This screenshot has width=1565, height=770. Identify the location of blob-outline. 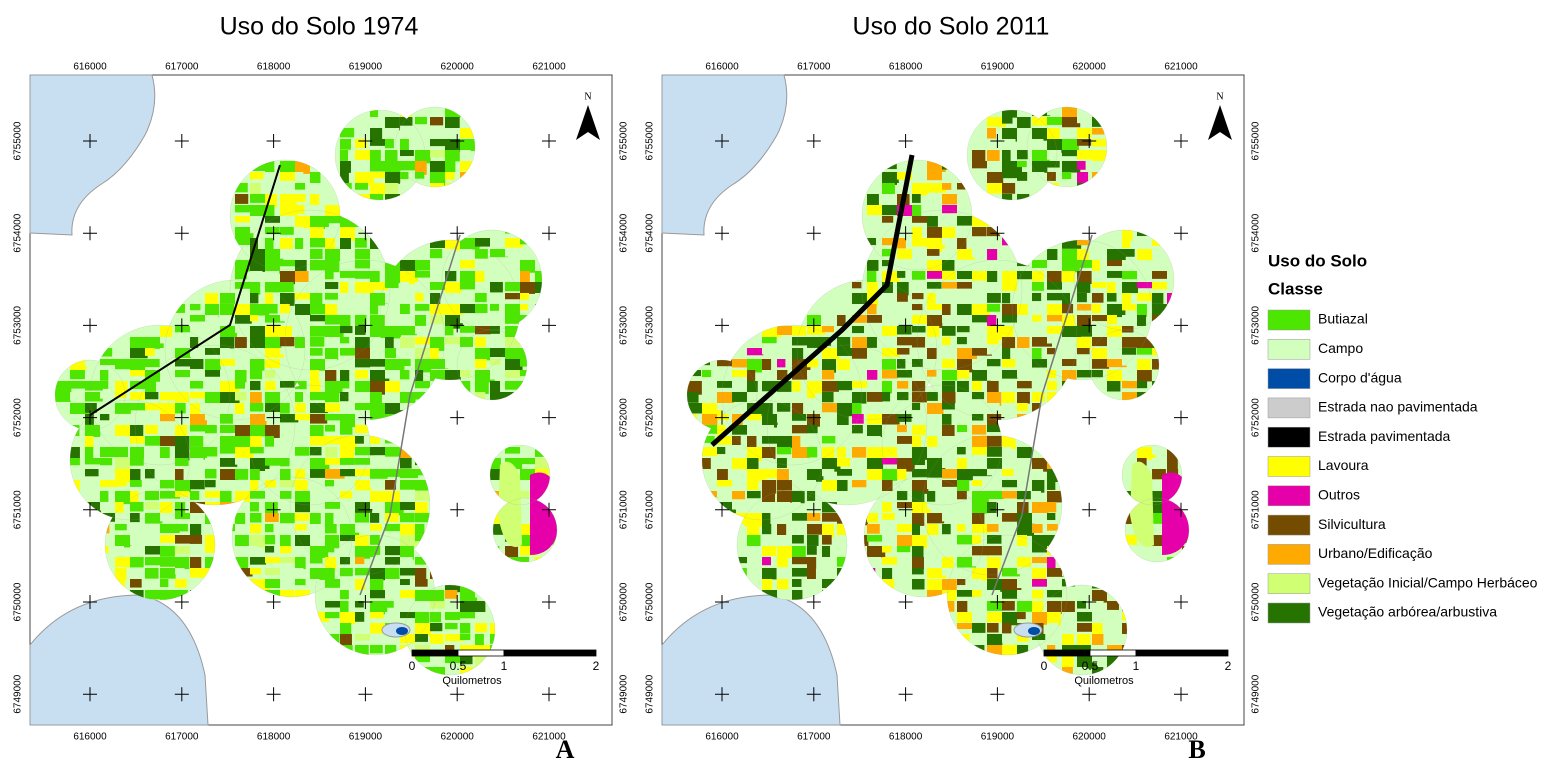
(380, 155).